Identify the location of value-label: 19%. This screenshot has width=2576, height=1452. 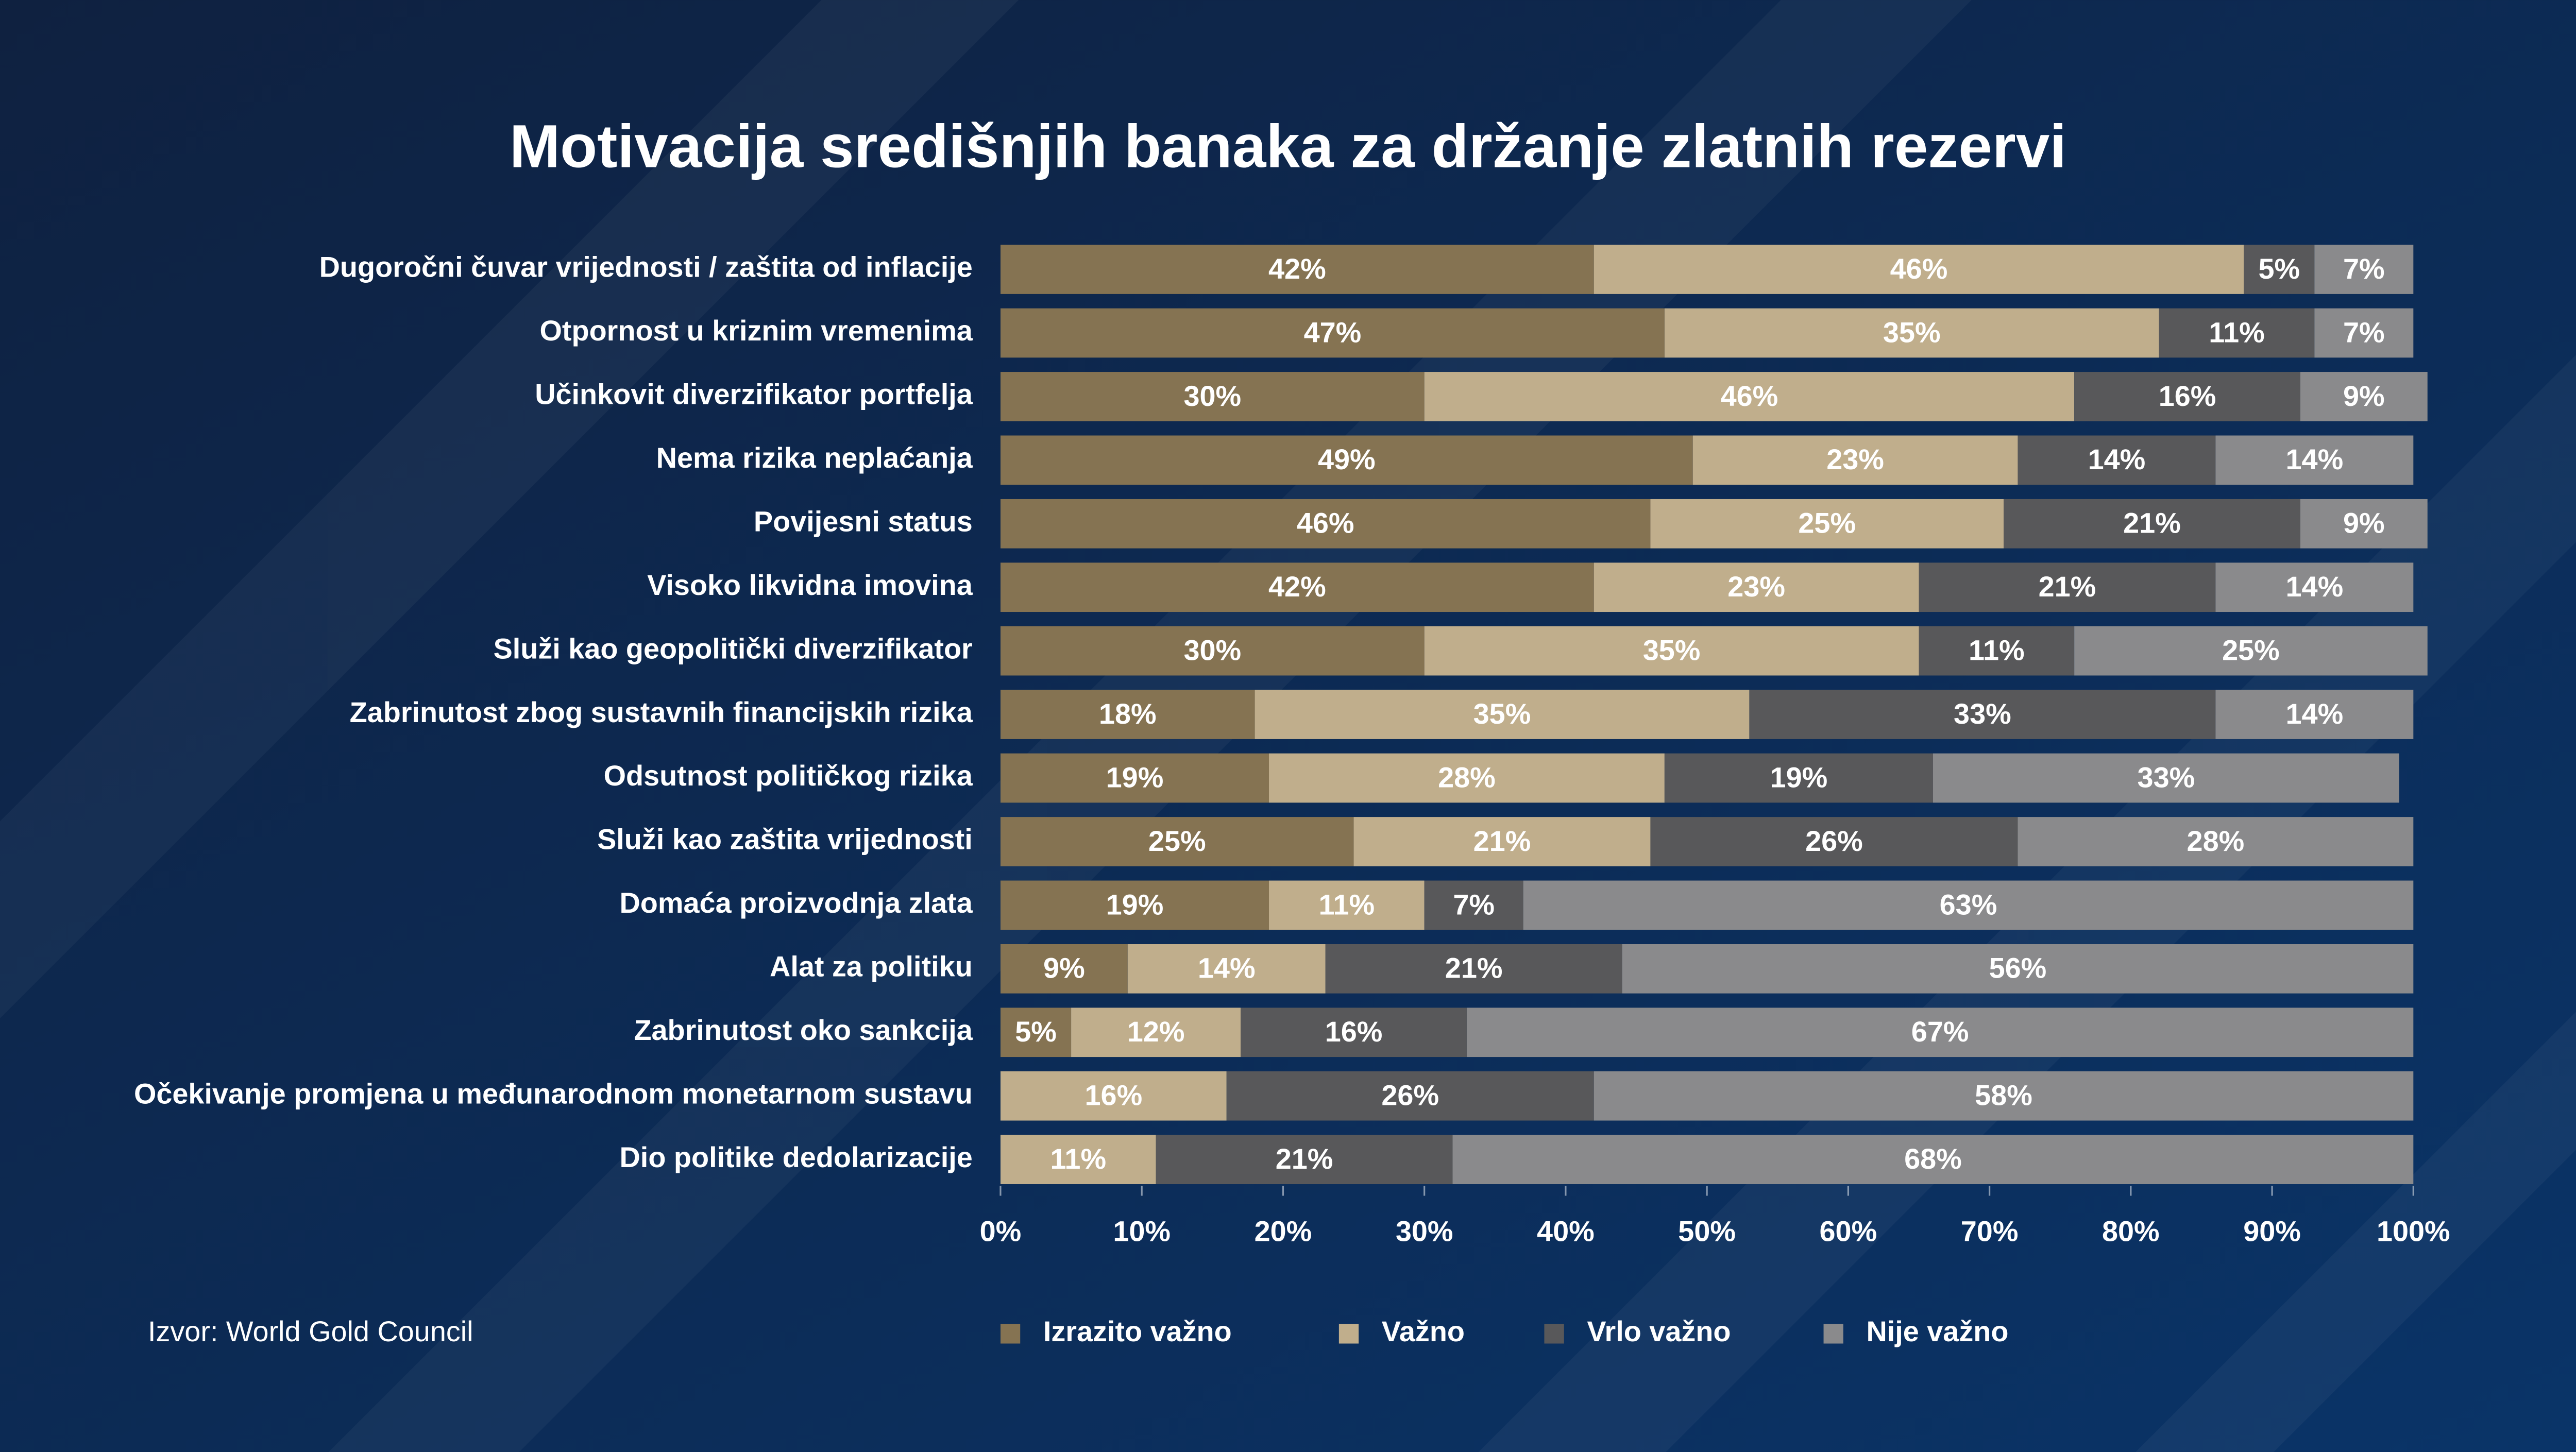
(1135, 777).